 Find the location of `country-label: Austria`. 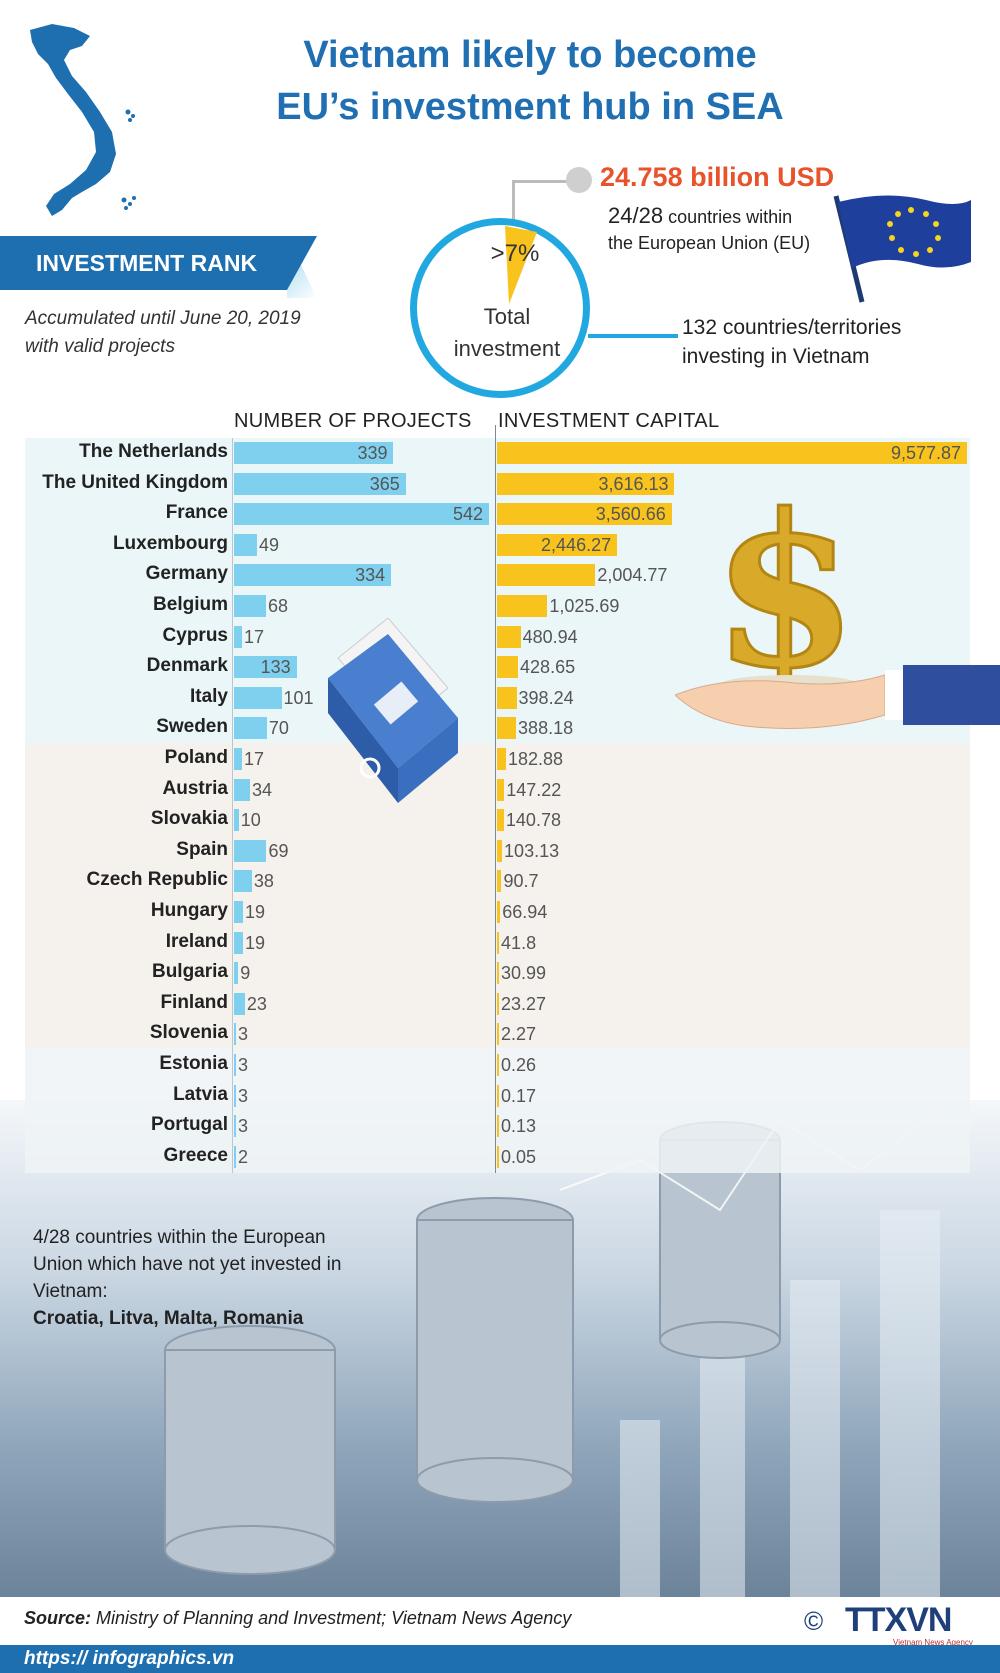

country-label: Austria is located at coordinates (195, 788).